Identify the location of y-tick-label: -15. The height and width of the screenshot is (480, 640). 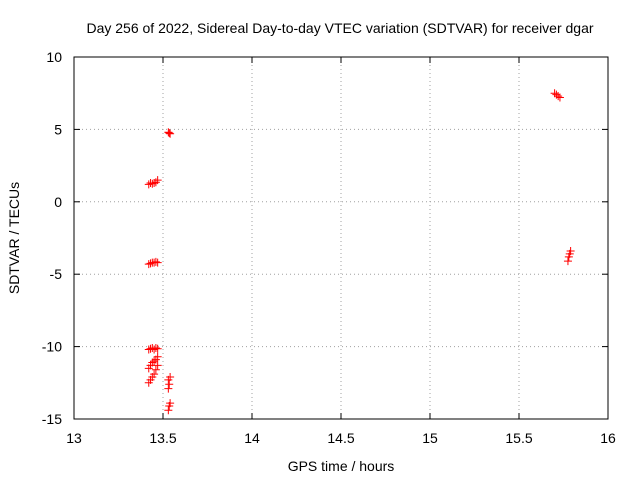
(52, 419).